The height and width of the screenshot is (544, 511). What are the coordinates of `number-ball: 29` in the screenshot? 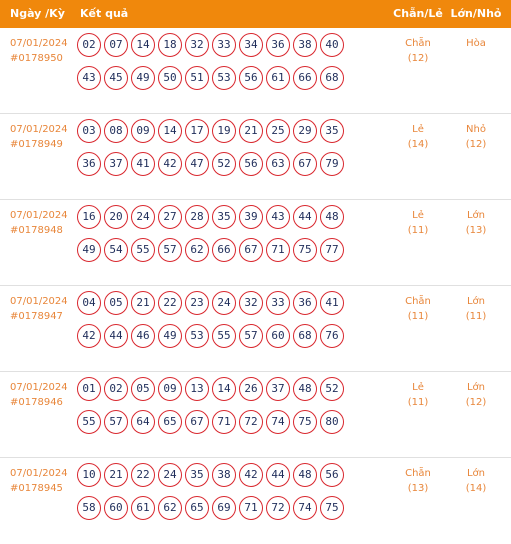 It's located at (305, 131).